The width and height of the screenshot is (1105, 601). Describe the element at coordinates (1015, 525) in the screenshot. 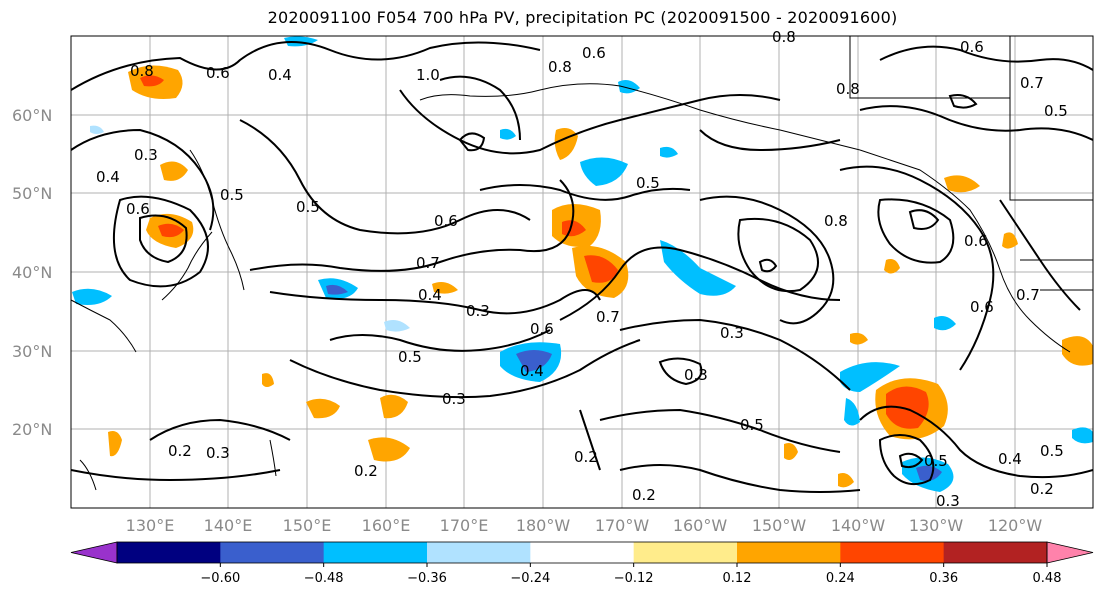

I see `lon-label: 120°W` at that location.